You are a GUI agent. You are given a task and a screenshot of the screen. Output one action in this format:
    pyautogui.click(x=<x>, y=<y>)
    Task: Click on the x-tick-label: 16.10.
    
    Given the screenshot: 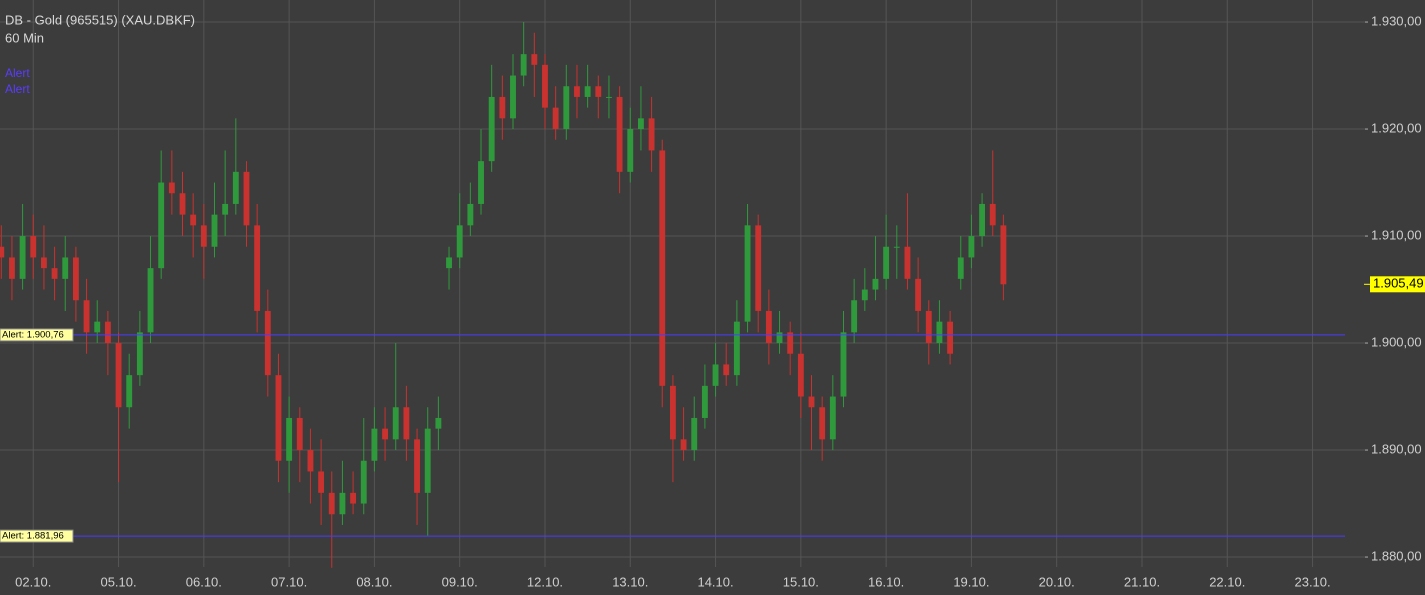 What is the action you would take?
    pyautogui.click(x=886, y=581)
    